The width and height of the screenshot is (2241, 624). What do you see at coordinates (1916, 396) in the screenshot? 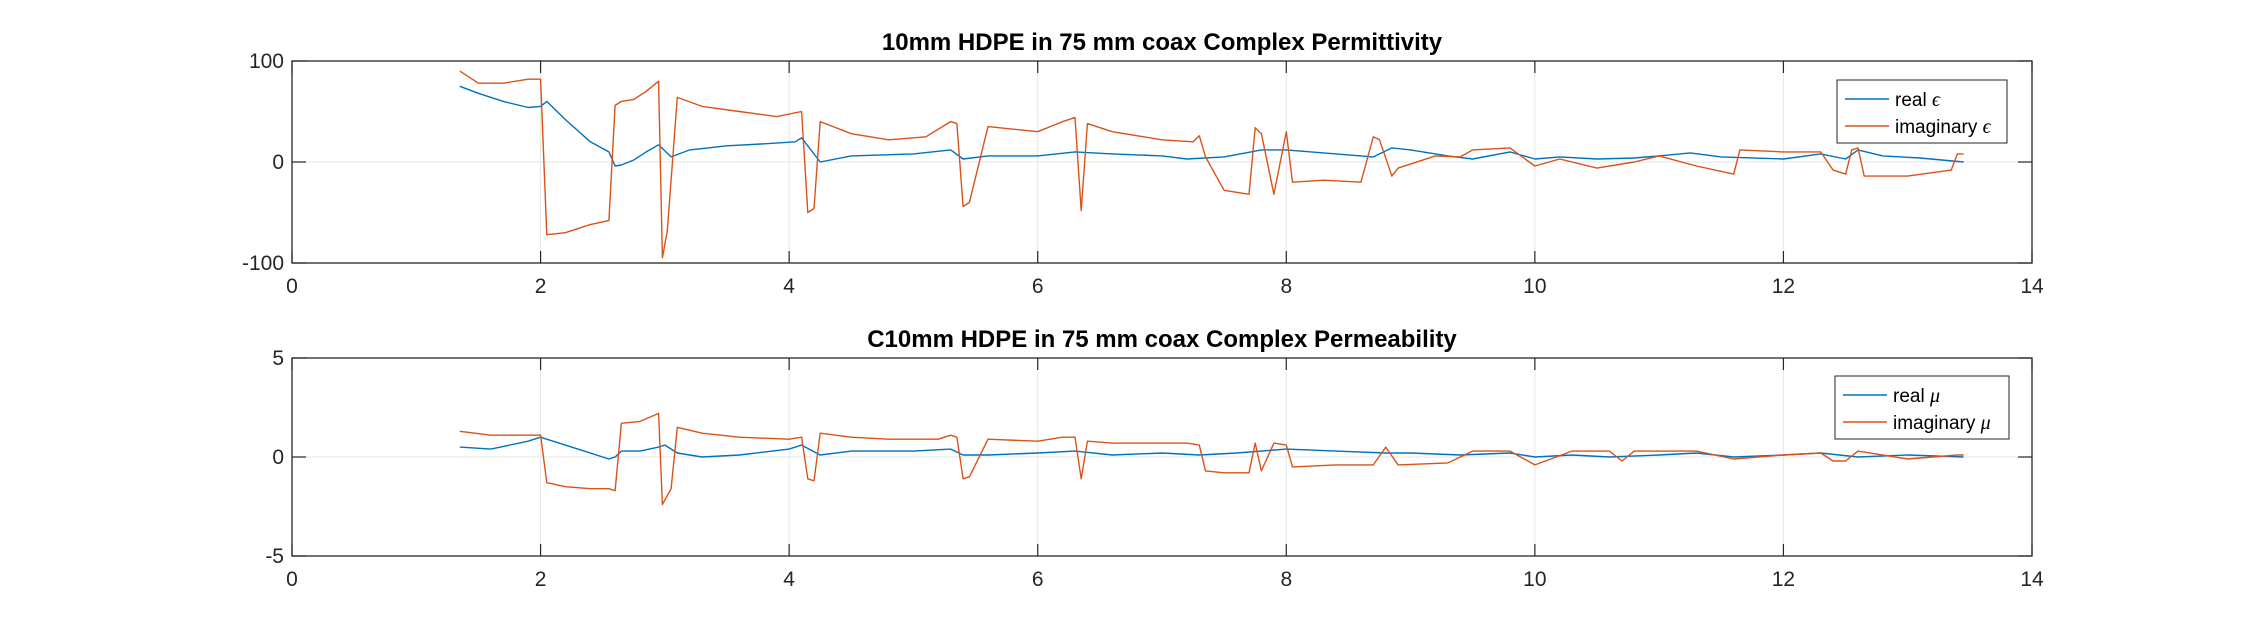
I see `legend-real-mu-label: real μ` at bounding box center [1916, 396].